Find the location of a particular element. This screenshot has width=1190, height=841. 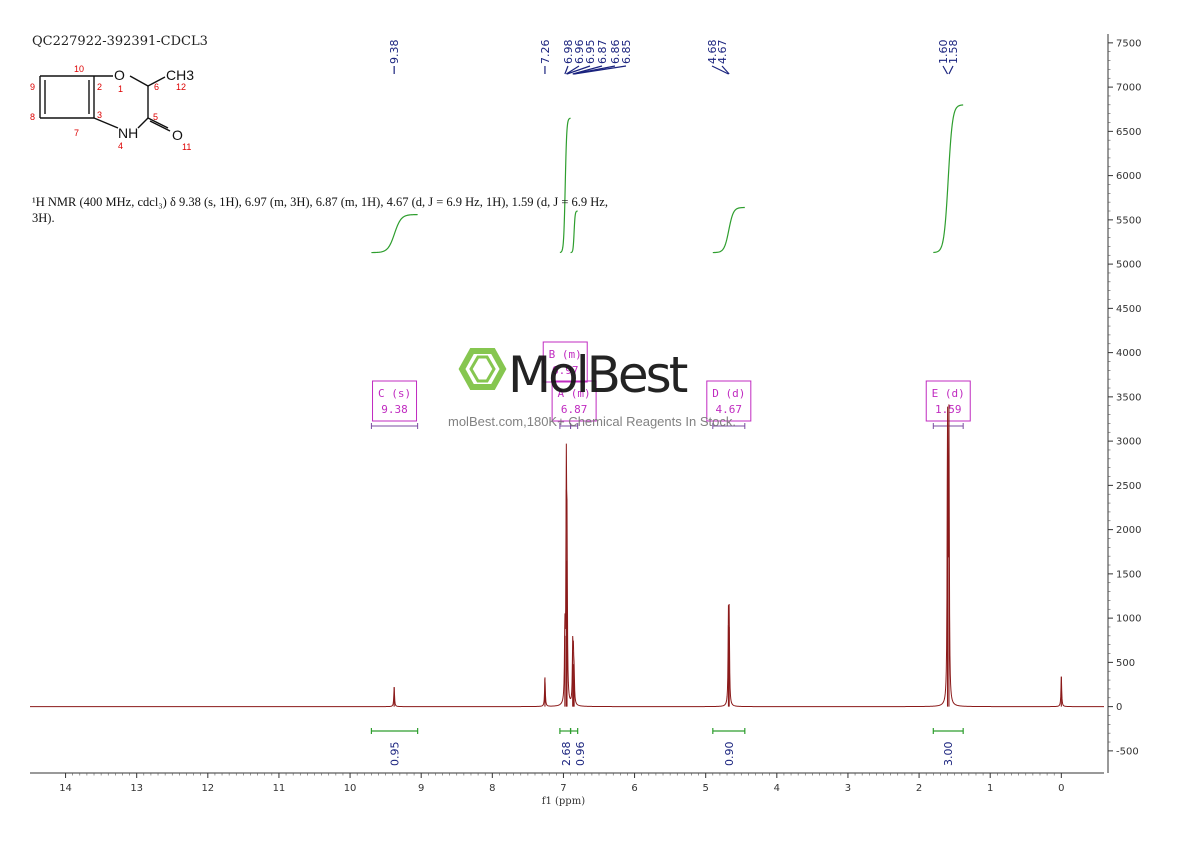

x-tick-label: 1 is located at coordinates (990, 788).